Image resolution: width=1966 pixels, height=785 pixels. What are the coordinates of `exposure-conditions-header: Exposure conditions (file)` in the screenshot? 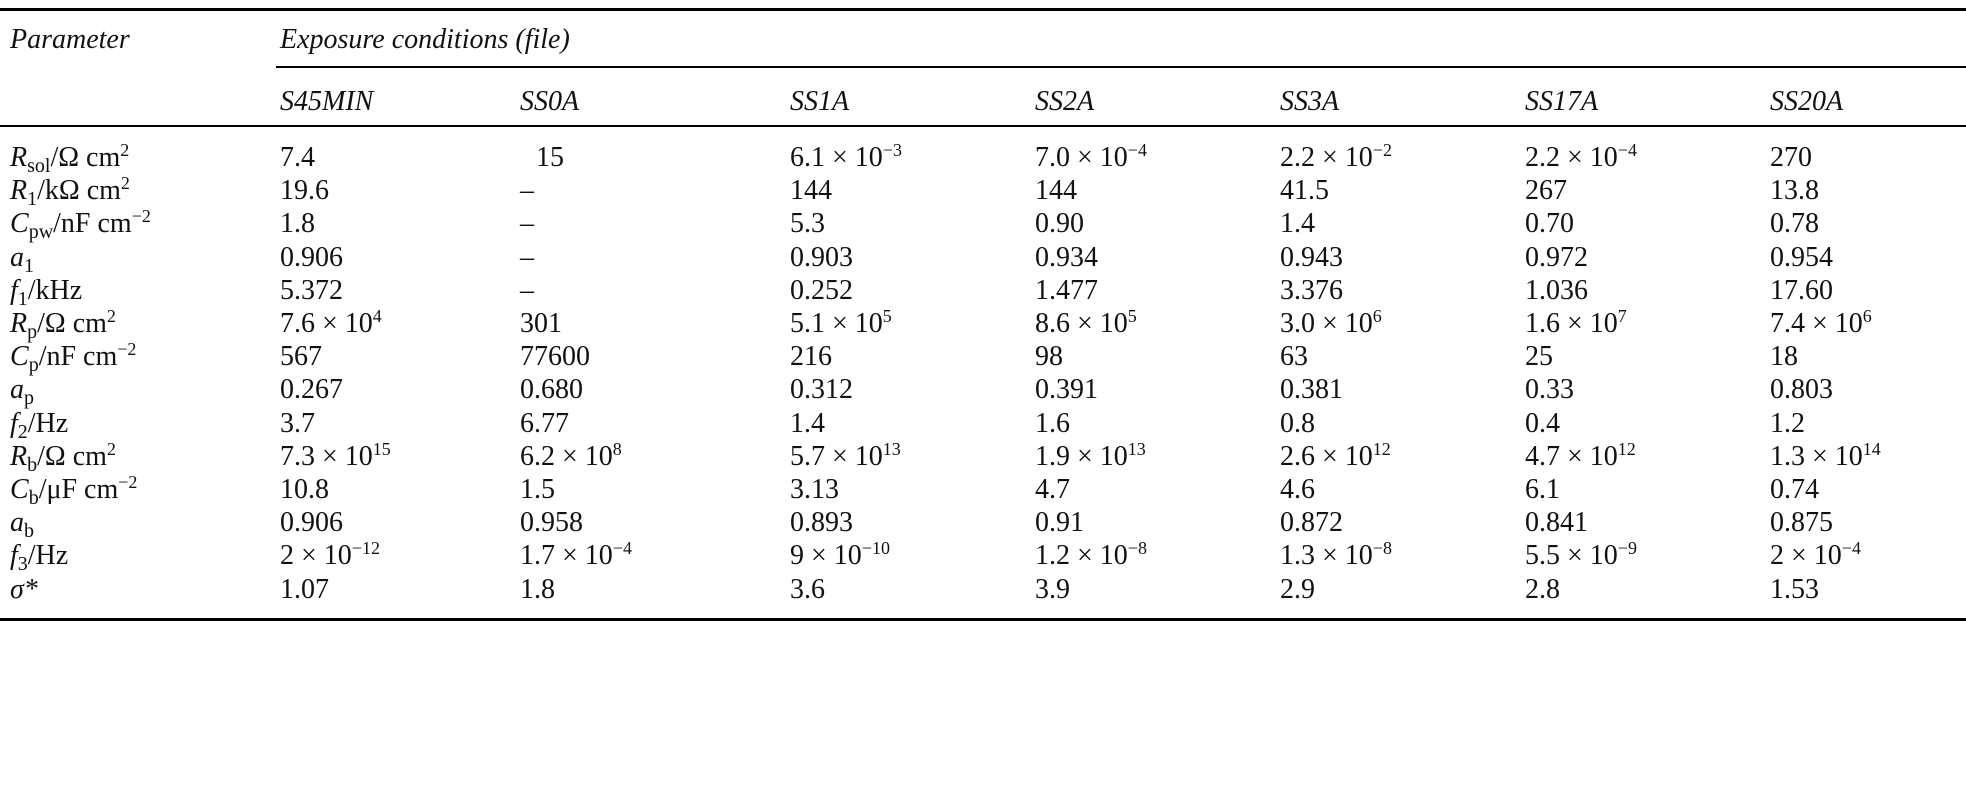 It's located at (425, 39).